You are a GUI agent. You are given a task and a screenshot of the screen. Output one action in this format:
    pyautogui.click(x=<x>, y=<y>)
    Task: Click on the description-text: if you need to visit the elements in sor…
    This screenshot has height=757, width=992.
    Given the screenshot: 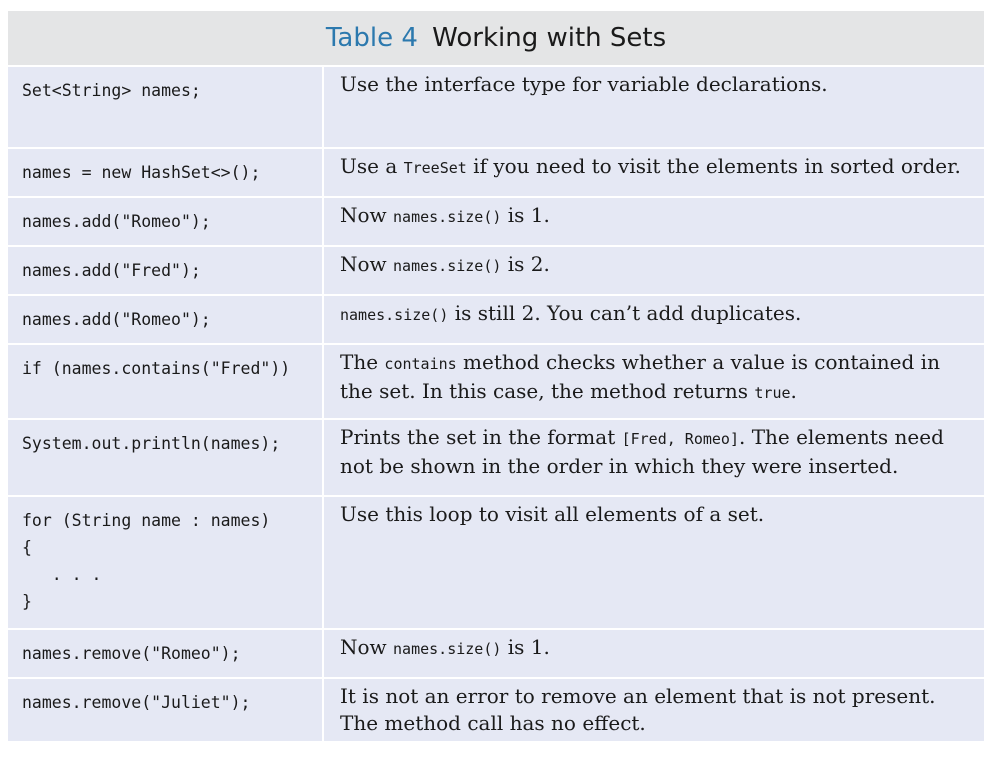 What is the action you would take?
    pyautogui.click(x=713, y=166)
    